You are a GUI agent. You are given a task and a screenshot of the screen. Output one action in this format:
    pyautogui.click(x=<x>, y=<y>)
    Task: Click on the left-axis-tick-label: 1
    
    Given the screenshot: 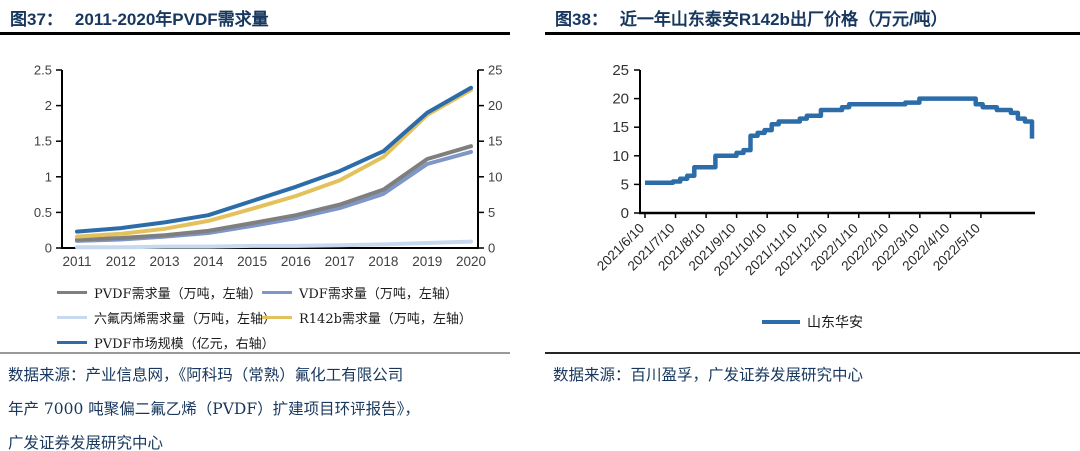 What is the action you would take?
    pyautogui.click(x=48, y=176)
    